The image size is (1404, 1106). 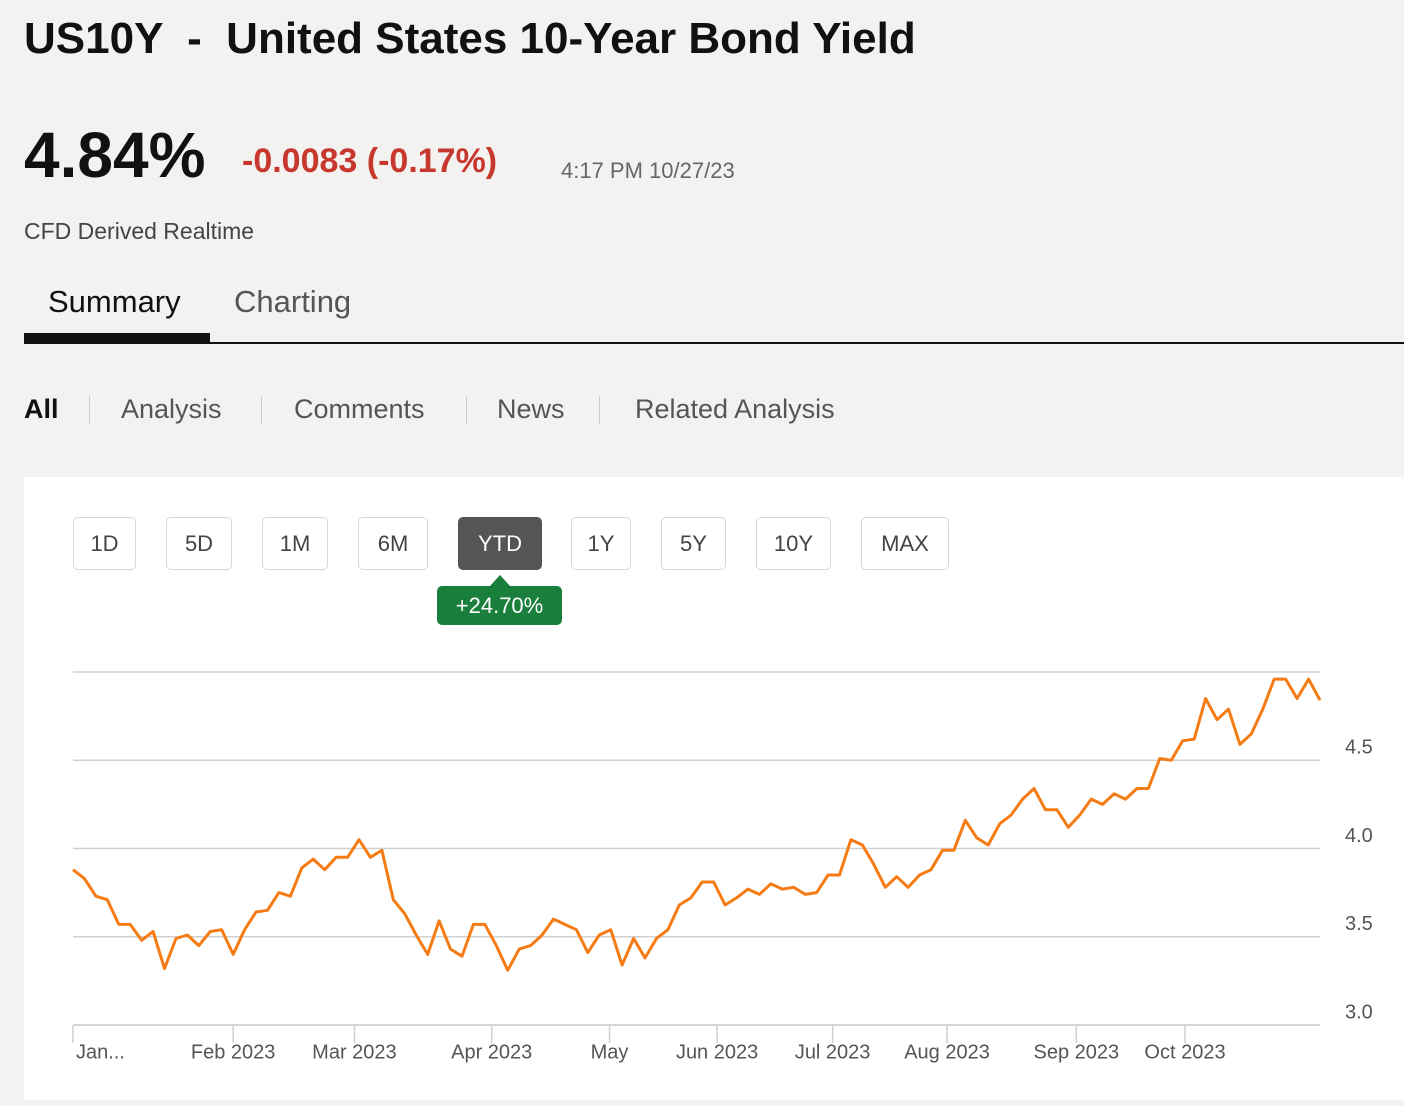 What do you see at coordinates (1359, 836) in the screenshot?
I see `y-tick-label: 4.0` at bounding box center [1359, 836].